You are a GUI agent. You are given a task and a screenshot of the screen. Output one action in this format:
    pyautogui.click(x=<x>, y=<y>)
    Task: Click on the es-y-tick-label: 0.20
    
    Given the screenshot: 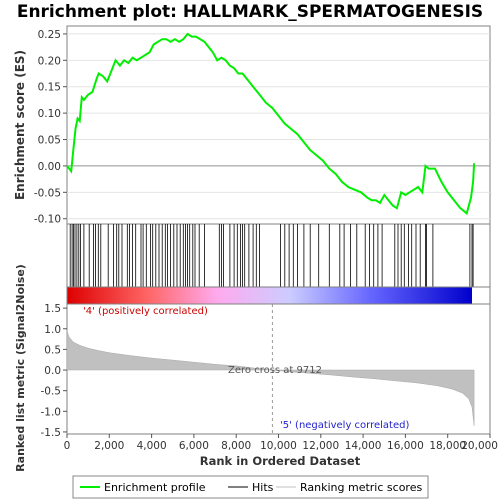 What is the action you would take?
    pyautogui.click(x=49, y=61)
    